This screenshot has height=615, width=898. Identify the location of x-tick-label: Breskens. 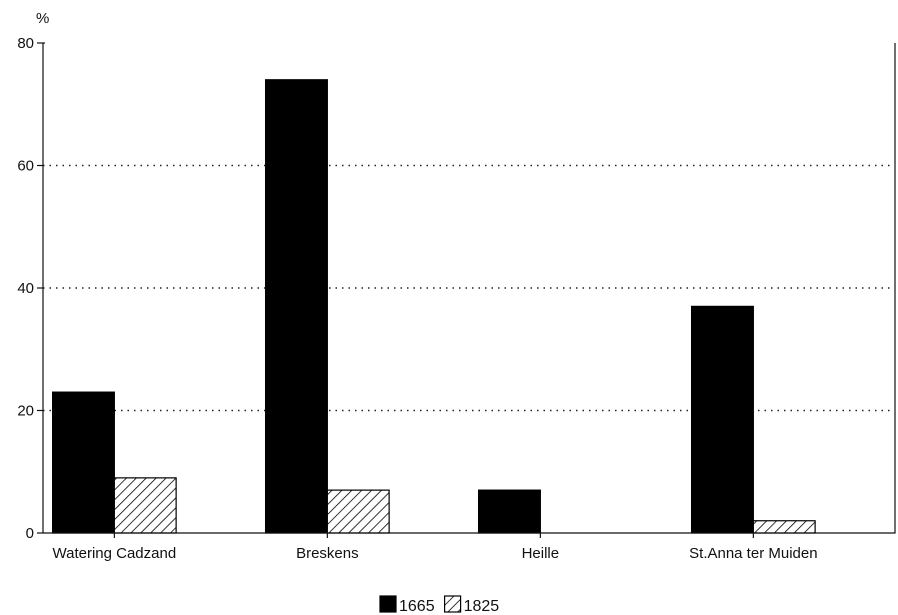
(327, 553).